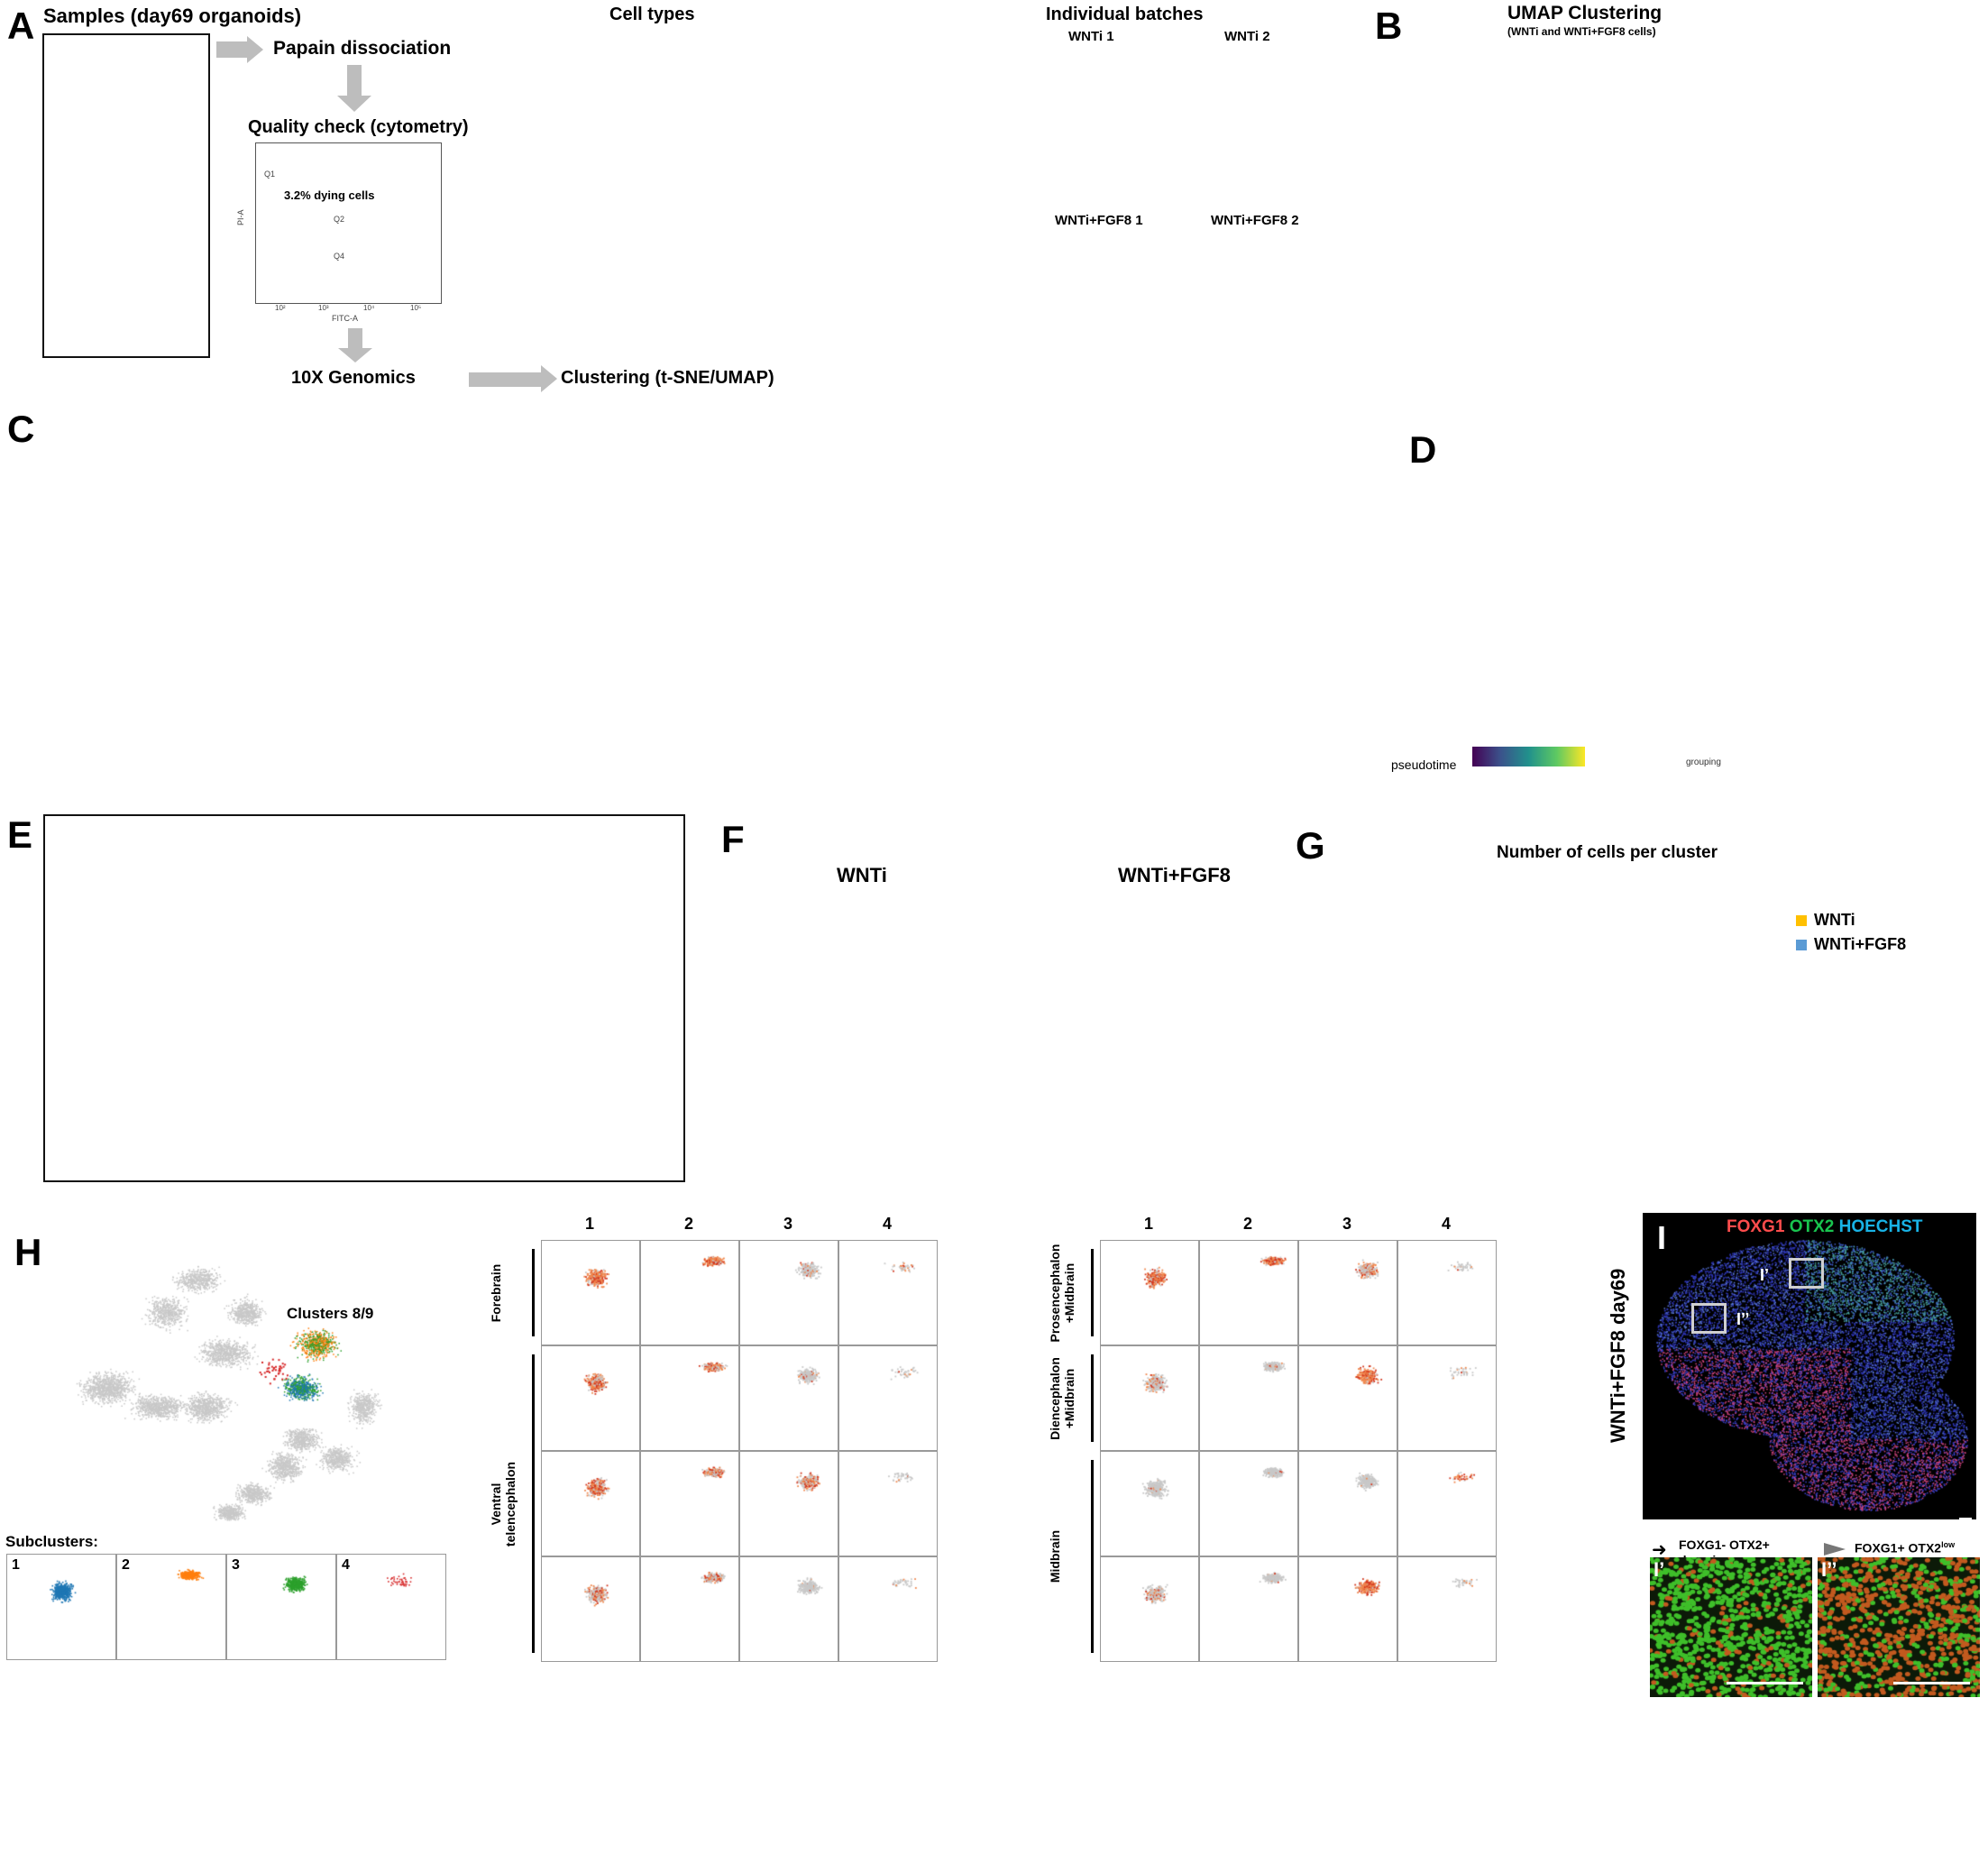 The height and width of the screenshot is (1854, 1988). Describe the element at coordinates (1662, 1237) in the screenshot. I see `panel-label-i: I` at that location.